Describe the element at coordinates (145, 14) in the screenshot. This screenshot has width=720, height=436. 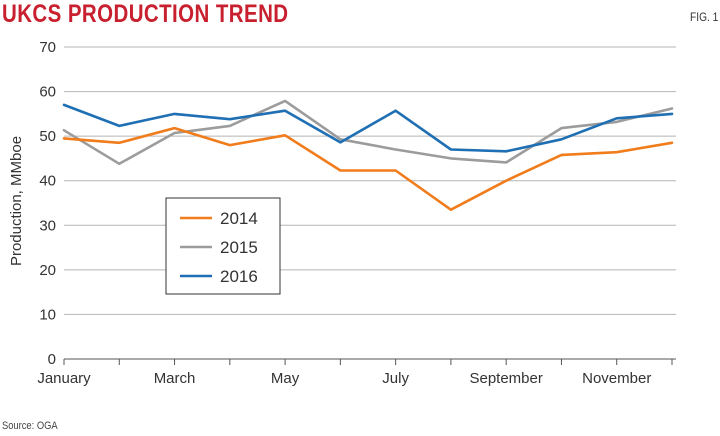
I see `chart-title: UKCS PRODUCTION TREND` at that location.